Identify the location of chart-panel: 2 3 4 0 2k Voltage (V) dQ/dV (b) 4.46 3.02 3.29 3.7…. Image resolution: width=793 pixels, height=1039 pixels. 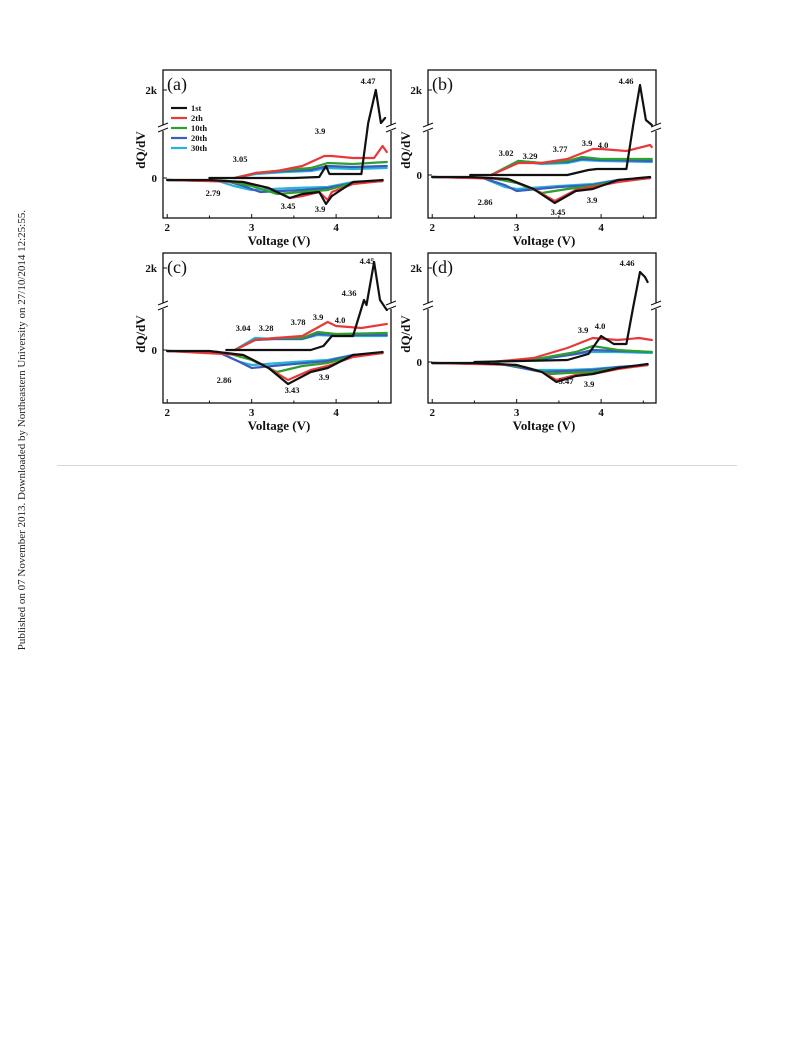
(530, 158).